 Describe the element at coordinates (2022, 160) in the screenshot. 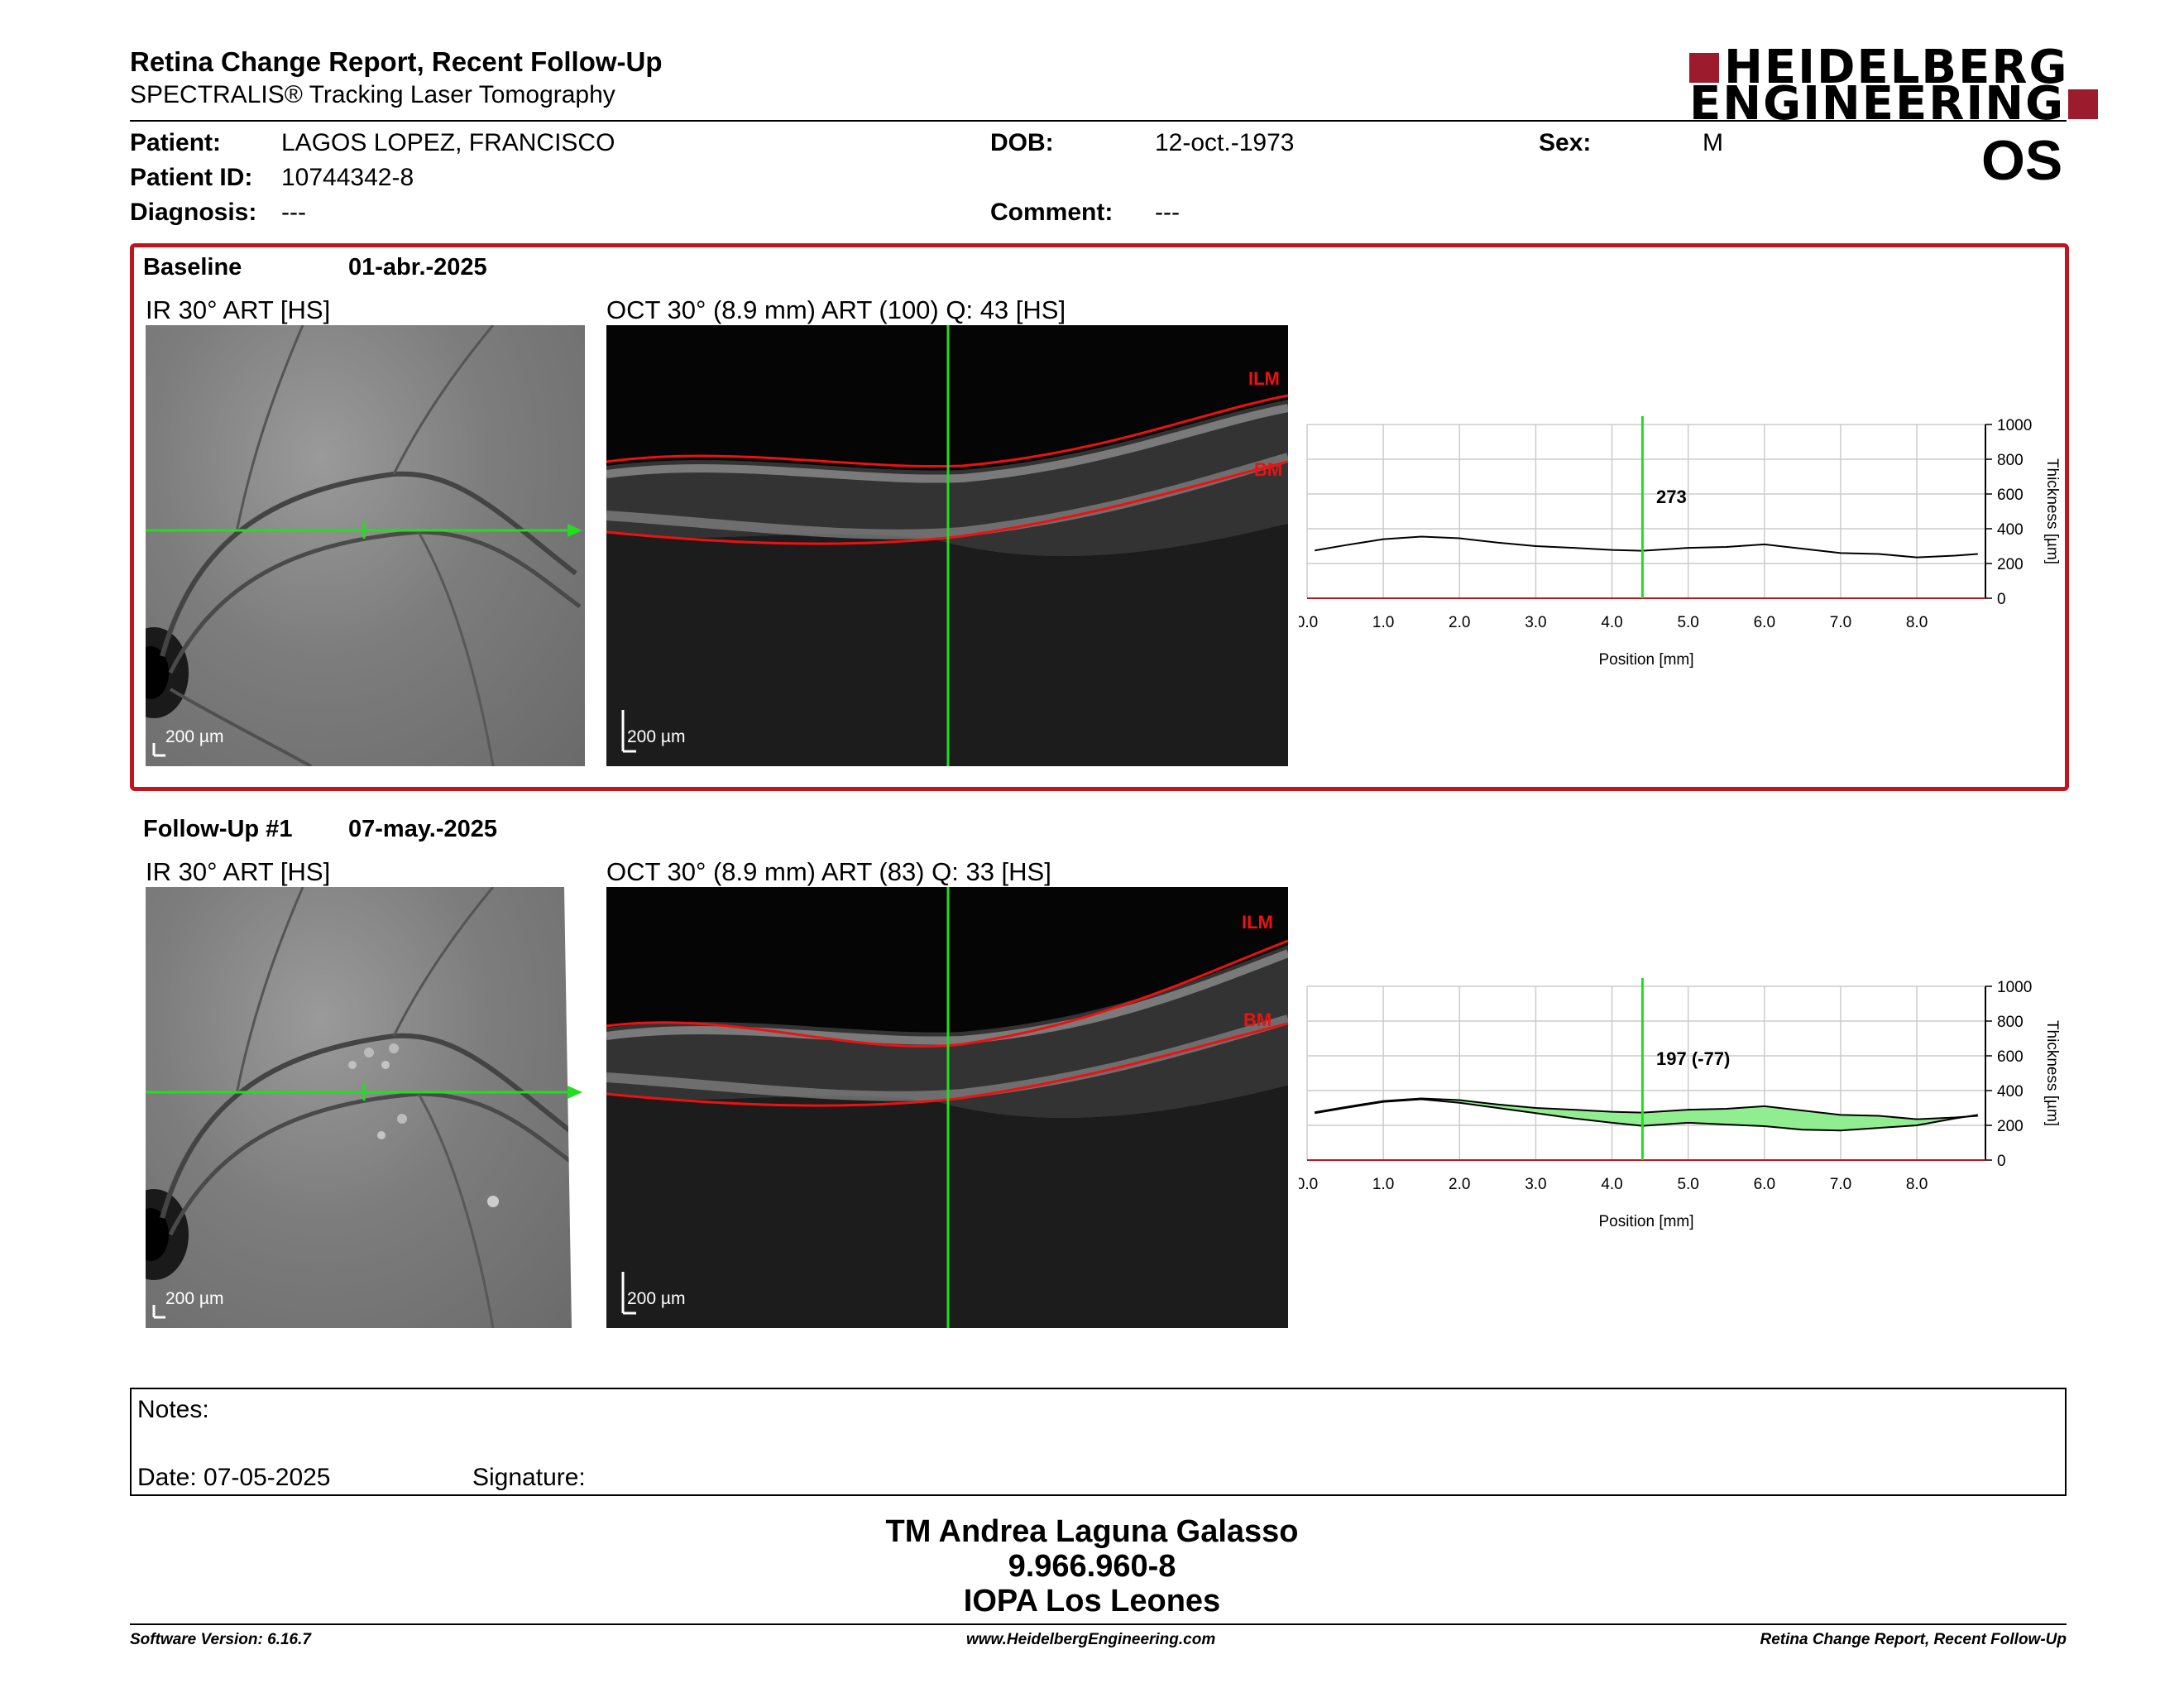

I see `eye-indicator: OS` at that location.